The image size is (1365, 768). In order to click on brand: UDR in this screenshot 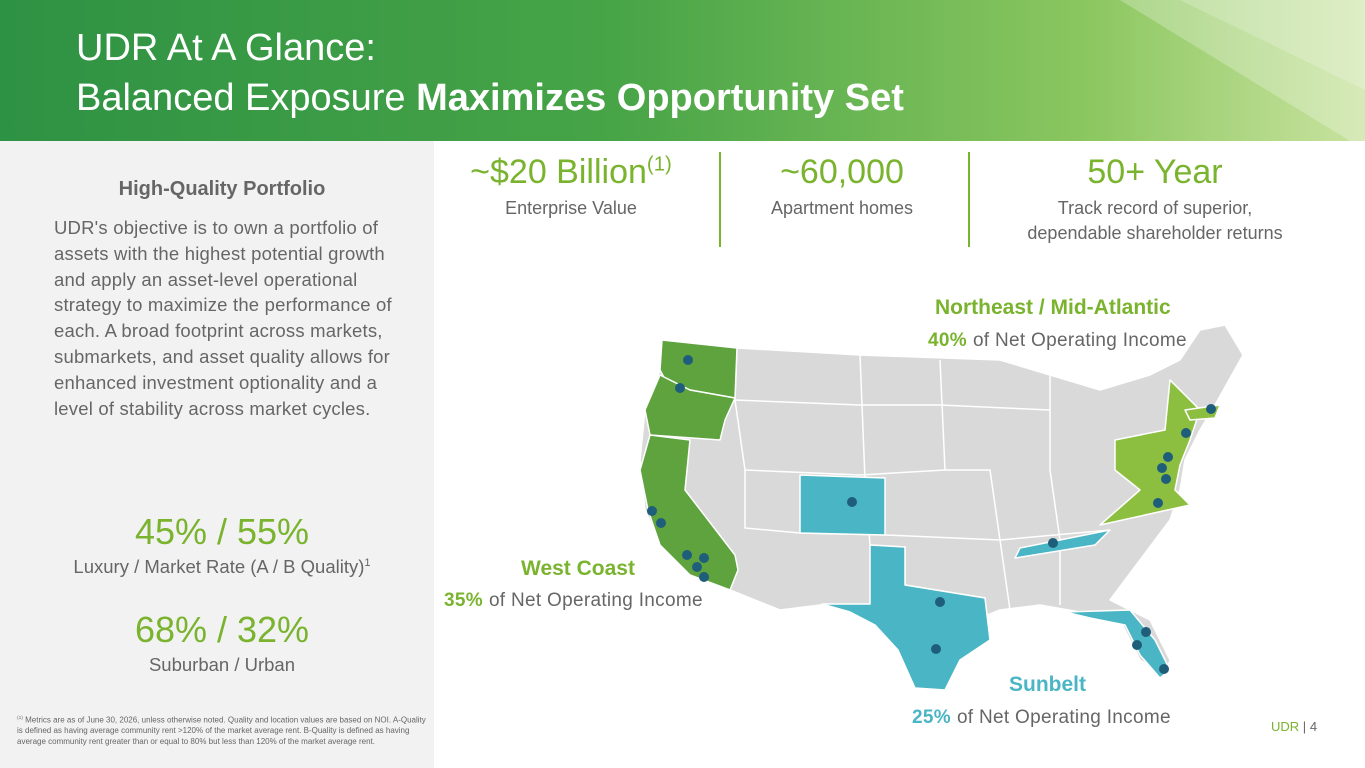, I will do `click(1285, 726)`.